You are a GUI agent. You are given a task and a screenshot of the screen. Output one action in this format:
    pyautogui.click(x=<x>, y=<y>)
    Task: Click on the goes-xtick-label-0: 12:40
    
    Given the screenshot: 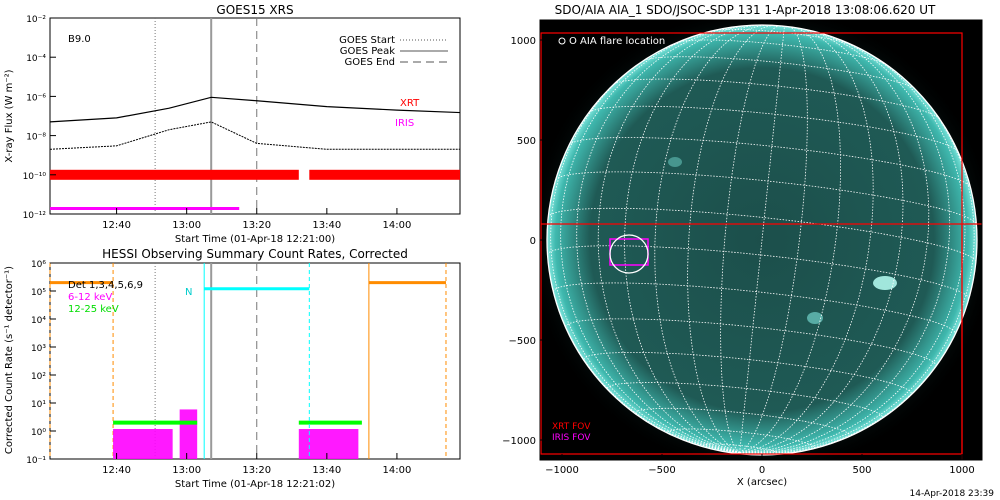 What is the action you would take?
    pyautogui.click(x=116, y=225)
    